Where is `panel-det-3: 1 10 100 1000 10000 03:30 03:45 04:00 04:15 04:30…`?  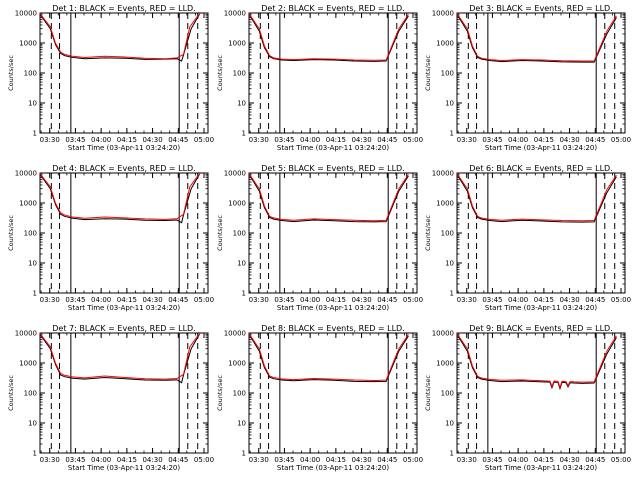
panel-det-3: 1 10 100 1000 10000 03:30 03:45 04:00 04:15 04:30… is located at coordinates (527, 78).